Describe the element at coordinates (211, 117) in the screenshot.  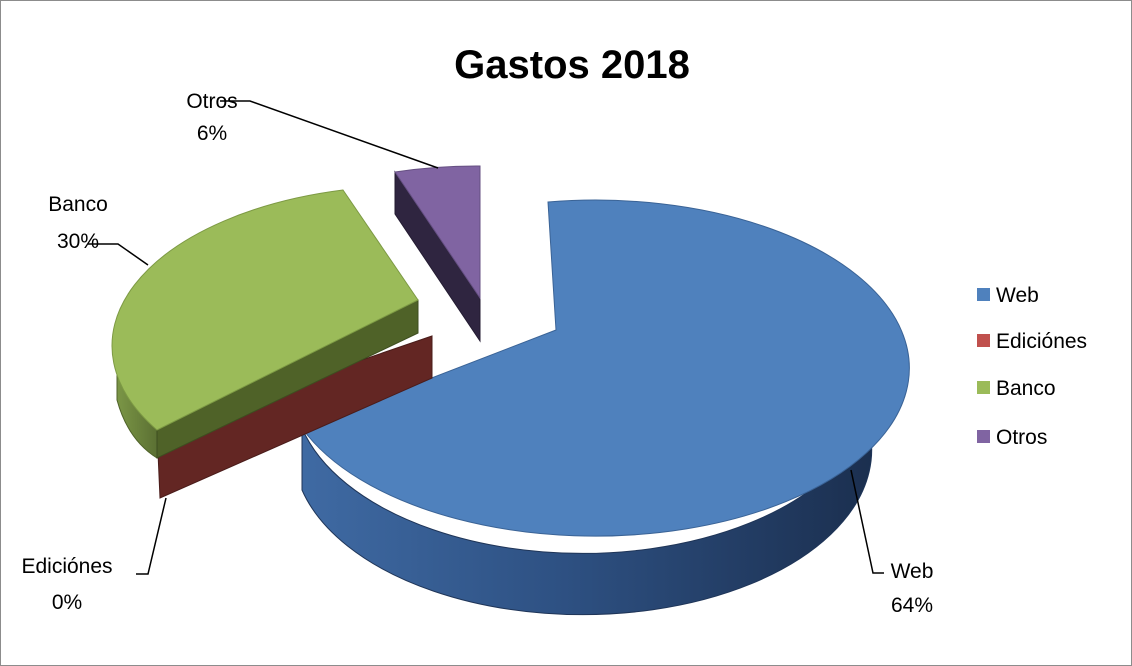
I see `data-label-otros: Otros 6%` at that location.